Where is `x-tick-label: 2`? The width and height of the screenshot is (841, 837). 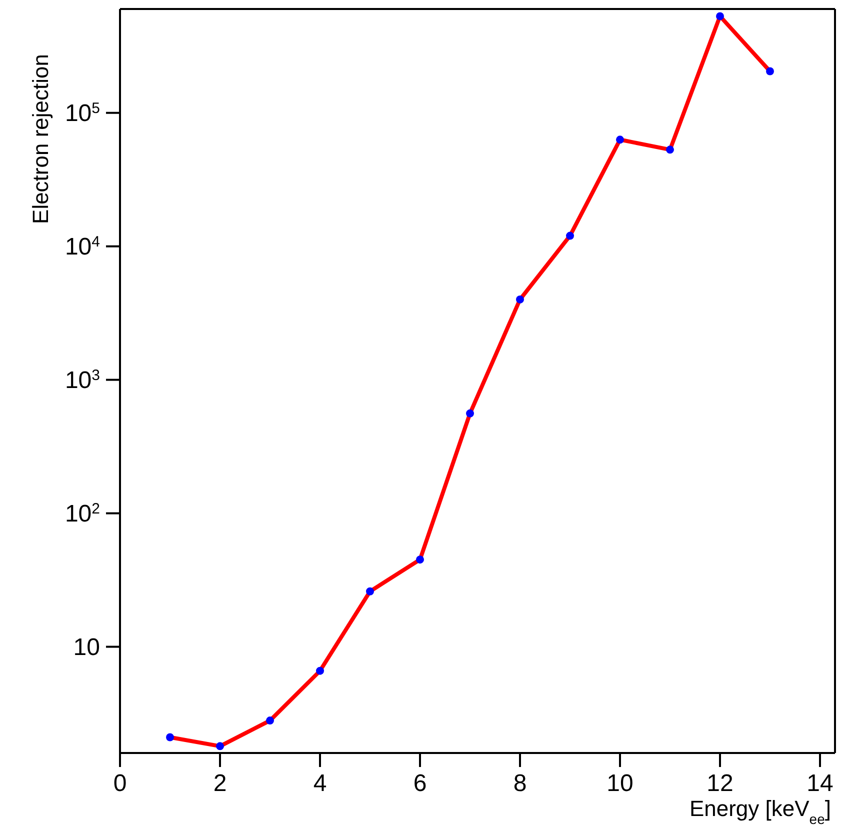
x-tick-label: 2 is located at coordinates (220, 783).